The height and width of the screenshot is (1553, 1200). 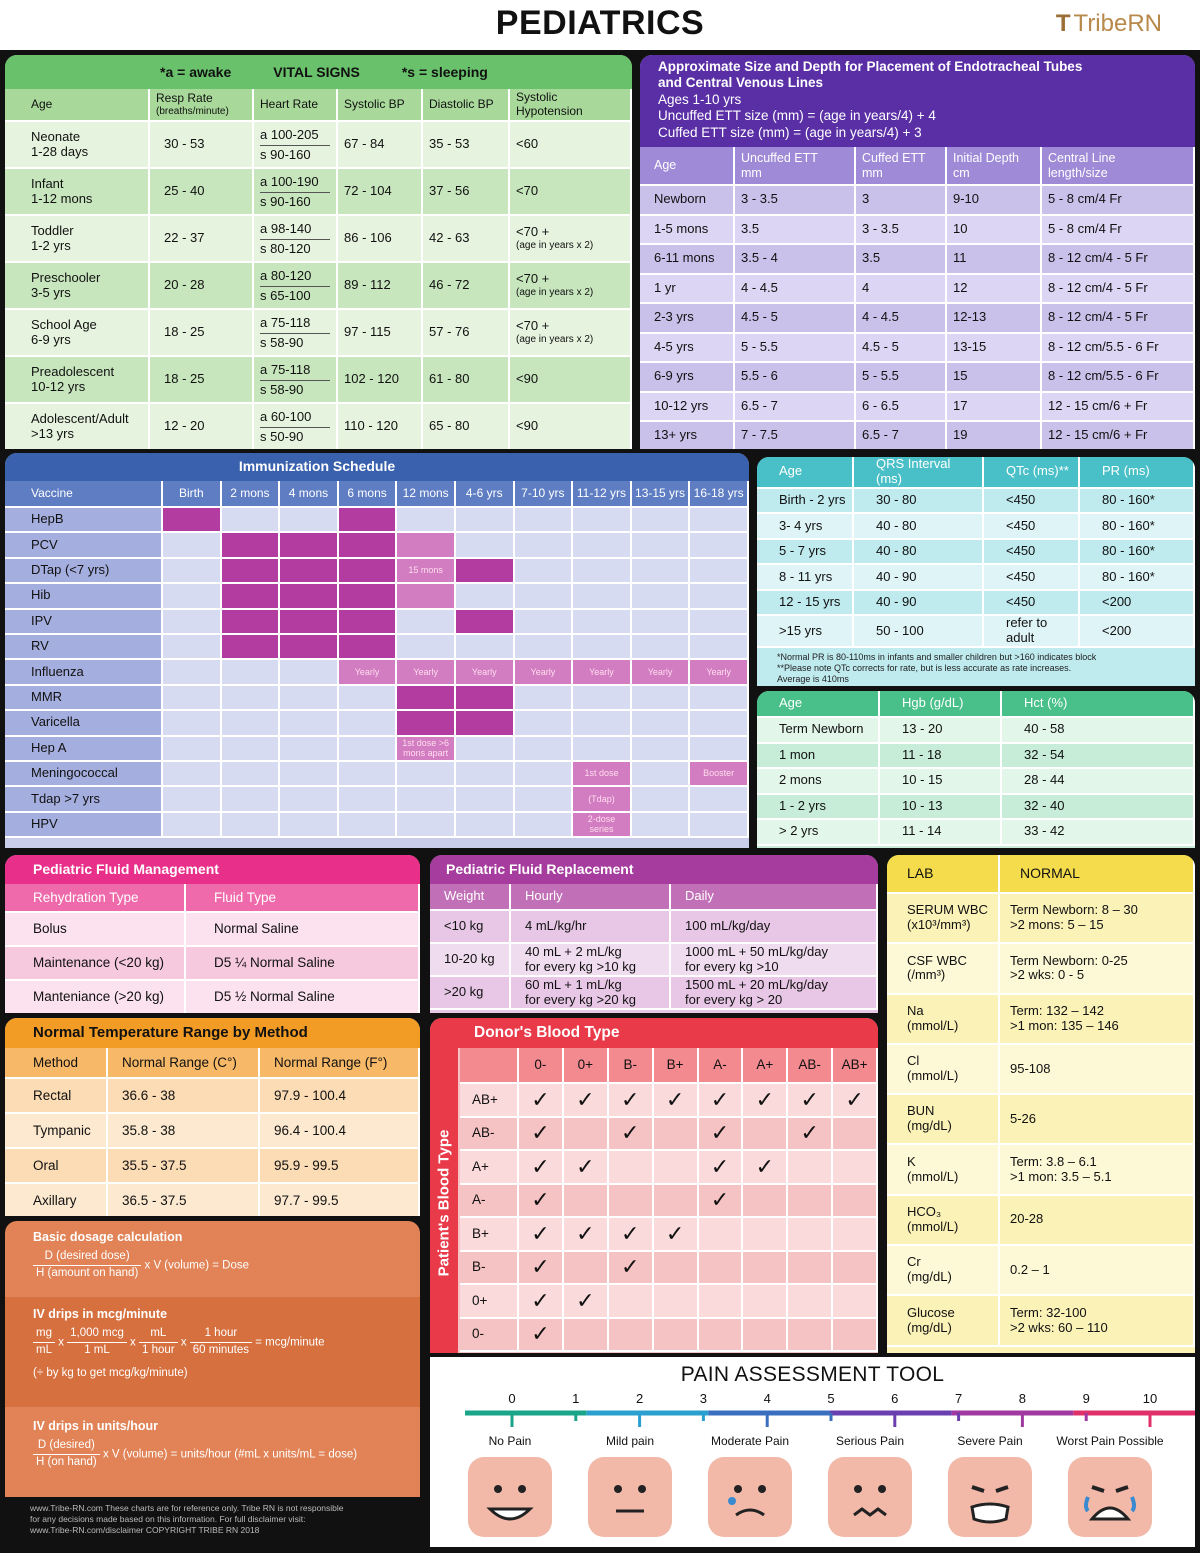 I want to click on temperature-cell: Tympanic, so click(x=56, y=1131).